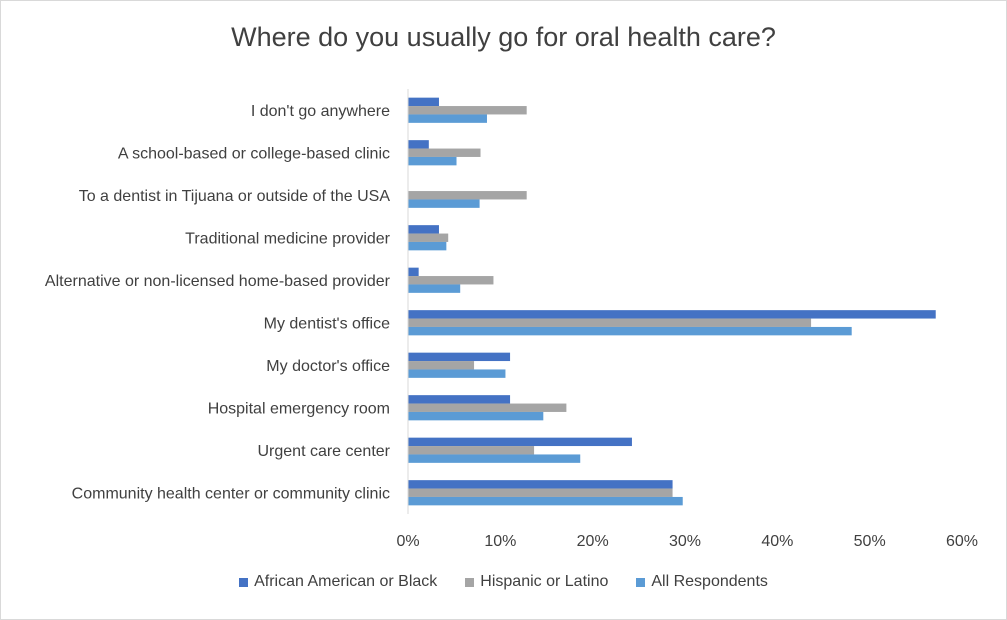  I want to click on x-tick-label: 60%, so click(962, 541).